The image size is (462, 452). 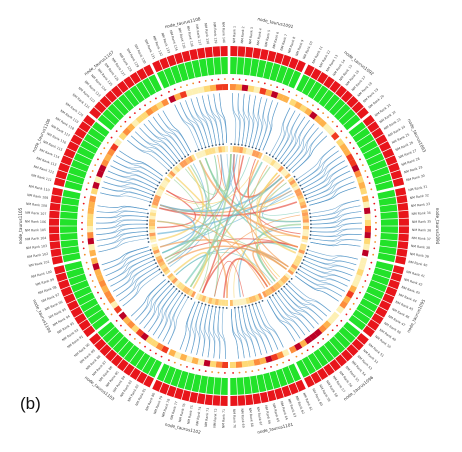 I want to click on tick-label: NM Rank 97, so click(x=50, y=298).